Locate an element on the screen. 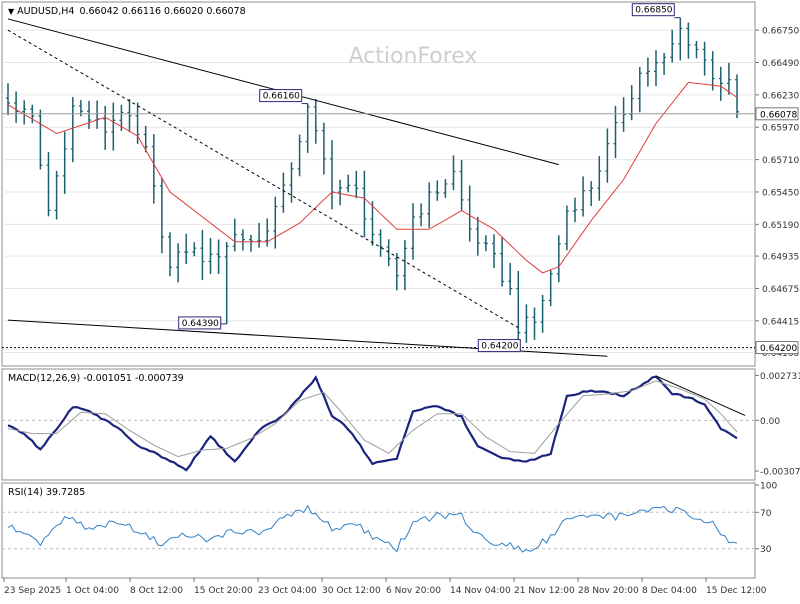  time-tick-label: 8 Oct 12:00 is located at coordinates (156, 591).